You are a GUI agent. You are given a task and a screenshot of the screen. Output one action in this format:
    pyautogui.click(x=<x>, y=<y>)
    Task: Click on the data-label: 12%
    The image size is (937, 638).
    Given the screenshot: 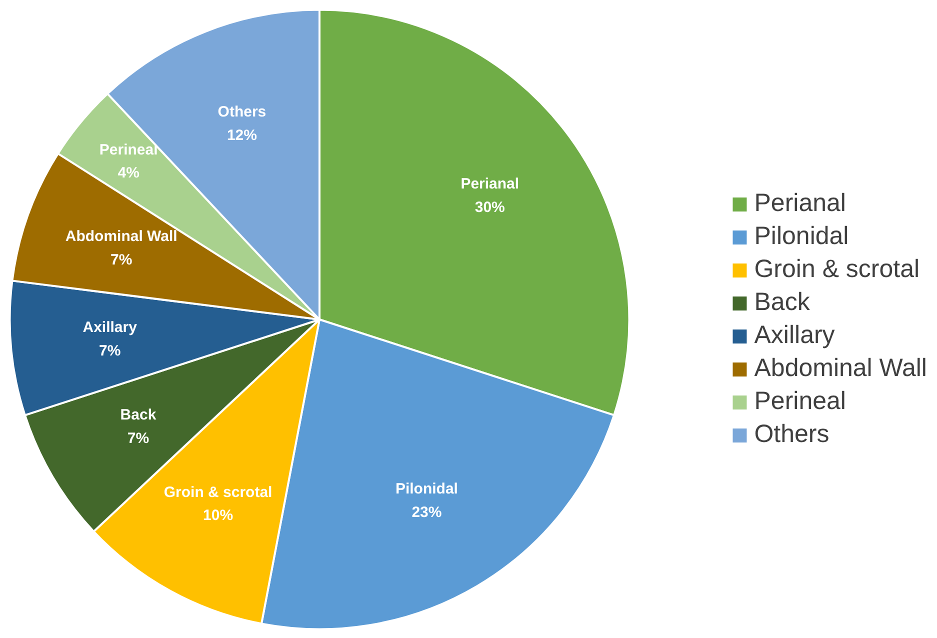 What is the action you would take?
    pyautogui.click(x=241, y=135)
    